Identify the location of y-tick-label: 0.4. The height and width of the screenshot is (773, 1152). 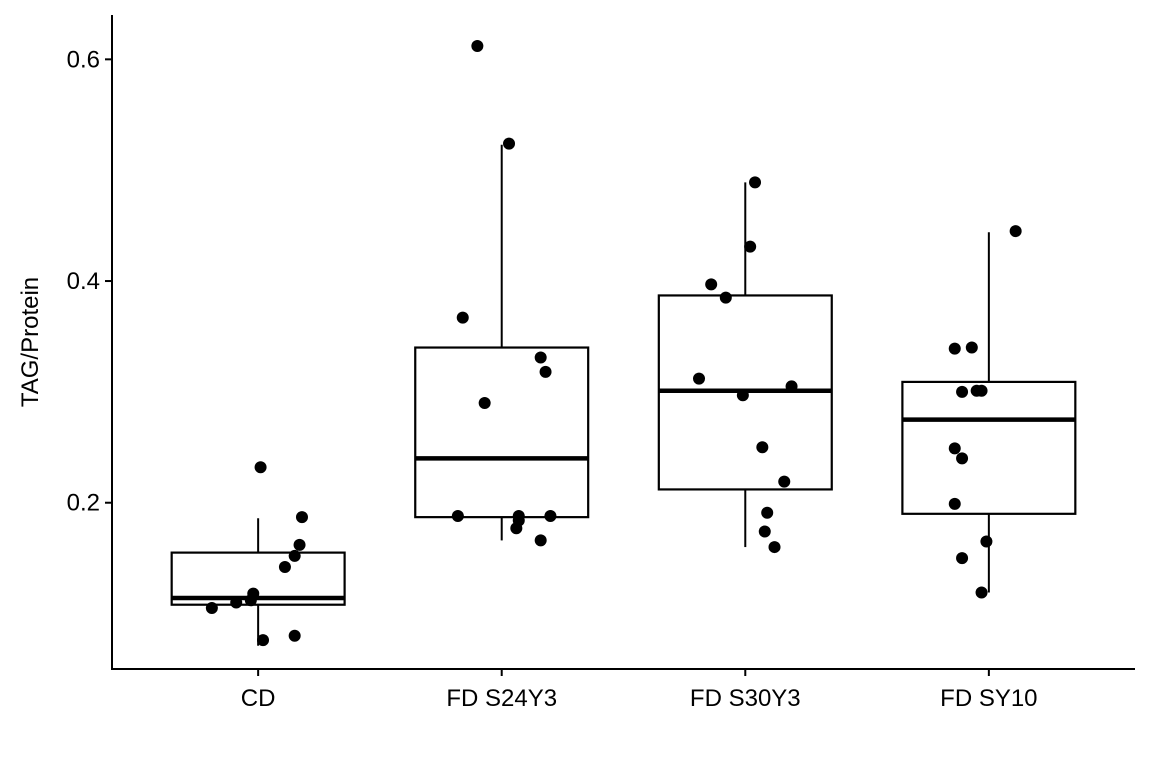
(83, 281).